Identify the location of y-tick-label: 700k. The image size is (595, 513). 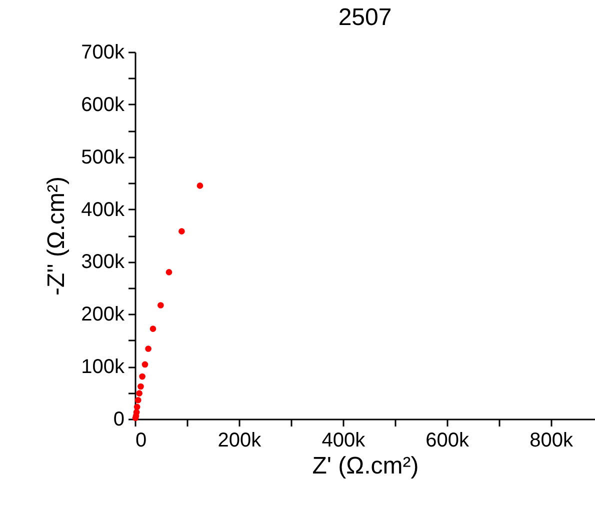
(103, 53).